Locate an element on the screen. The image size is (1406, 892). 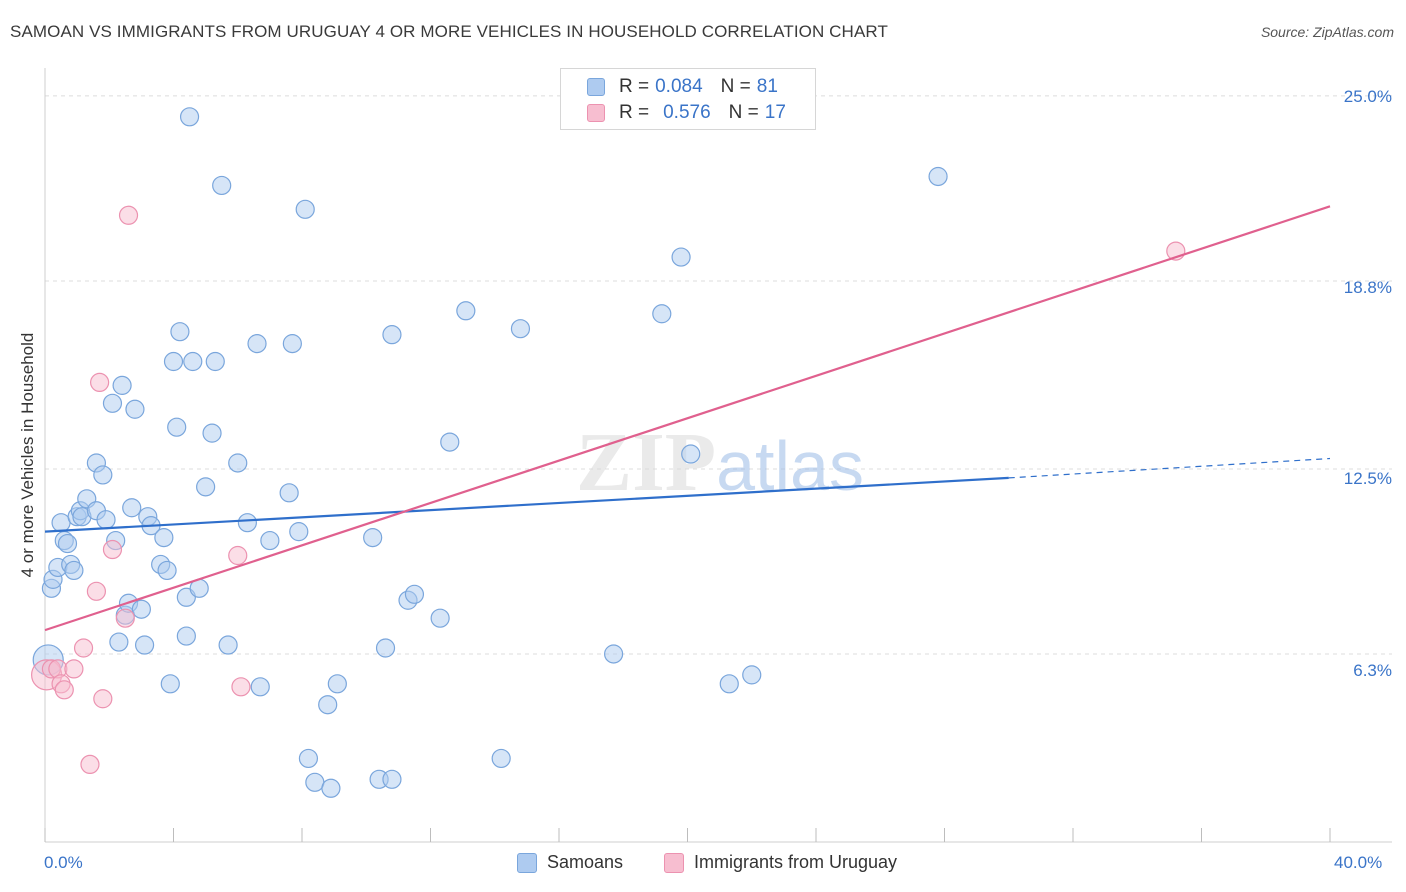
n-value-uruguay: 17 is located at coordinates (775, 112).